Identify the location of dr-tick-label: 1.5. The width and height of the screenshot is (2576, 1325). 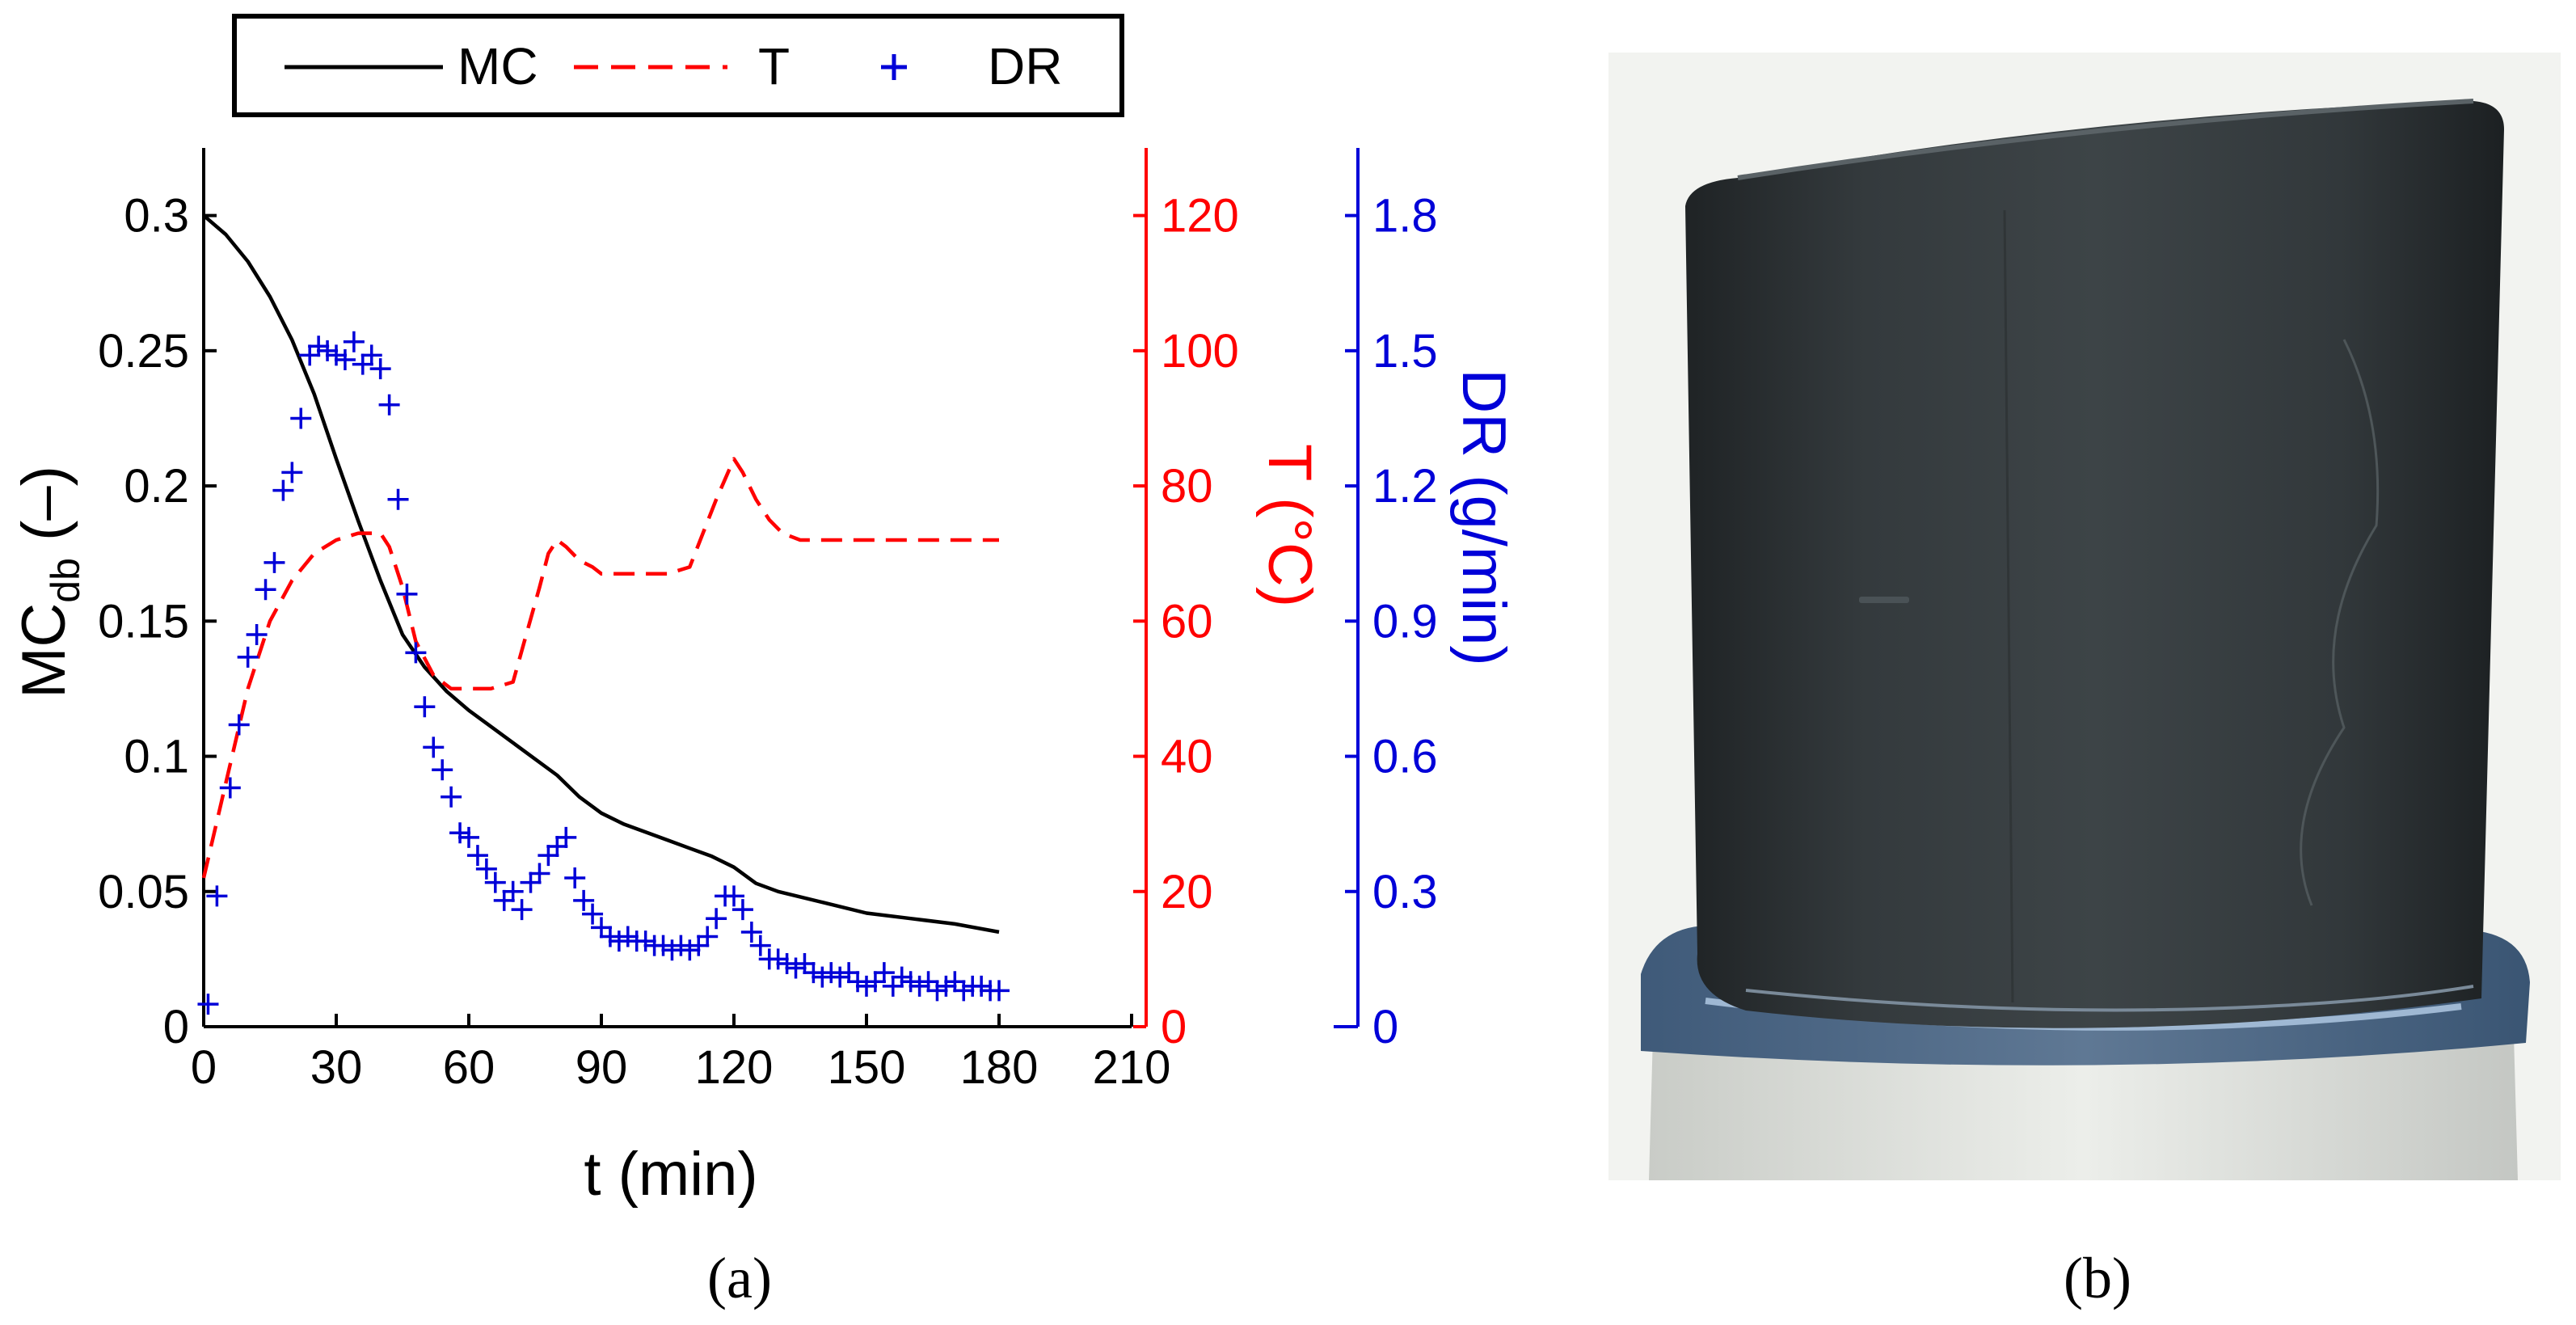
(1405, 352).